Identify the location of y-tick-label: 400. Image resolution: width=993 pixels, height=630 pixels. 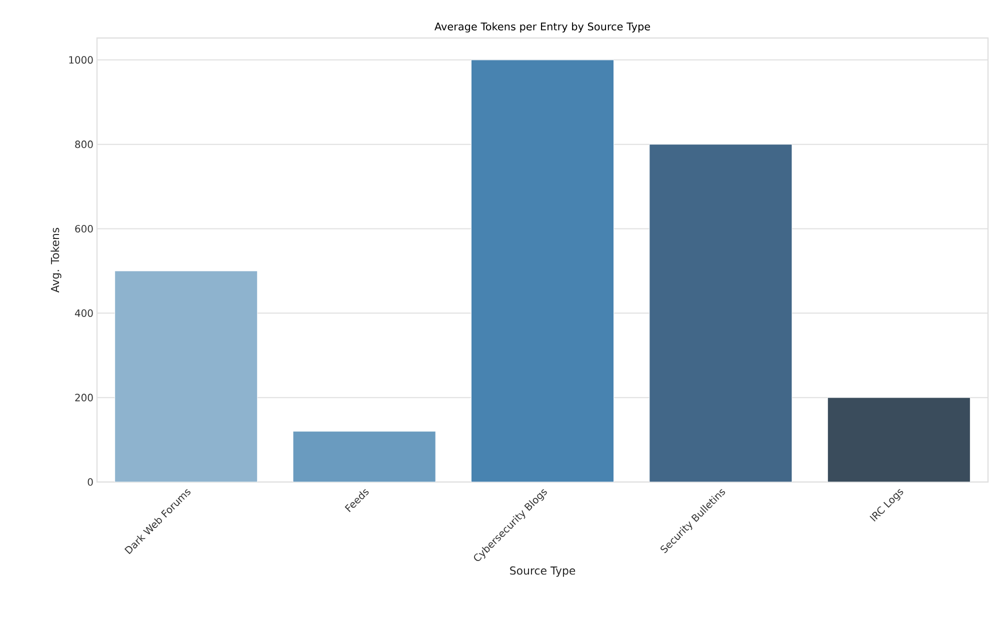
(83, 313).